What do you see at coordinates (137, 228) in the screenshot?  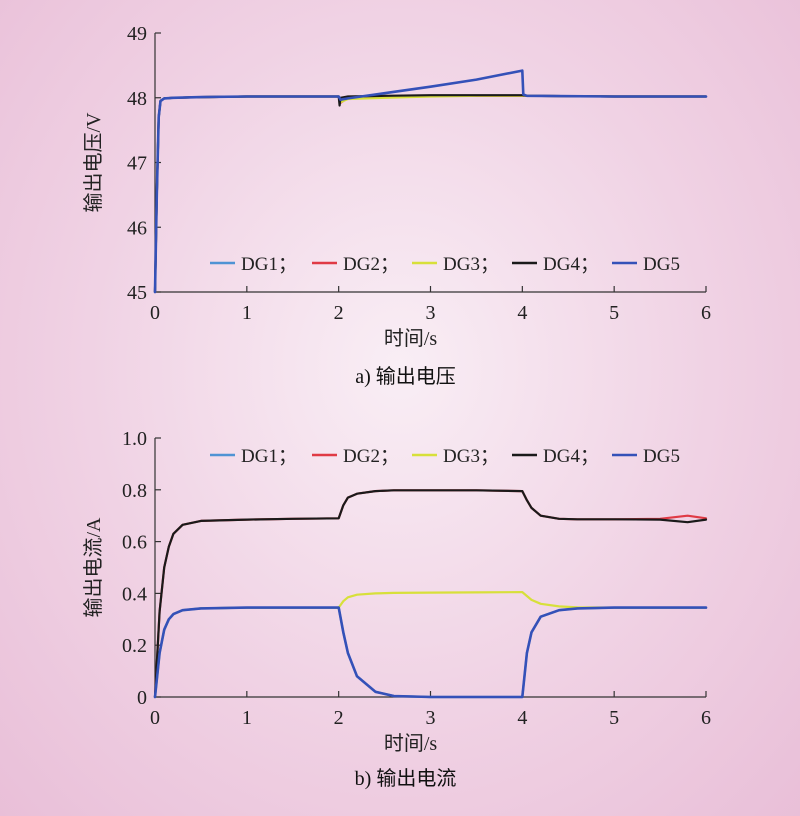 I see `y-tick-label: 46` at bounding box center [137, 228].